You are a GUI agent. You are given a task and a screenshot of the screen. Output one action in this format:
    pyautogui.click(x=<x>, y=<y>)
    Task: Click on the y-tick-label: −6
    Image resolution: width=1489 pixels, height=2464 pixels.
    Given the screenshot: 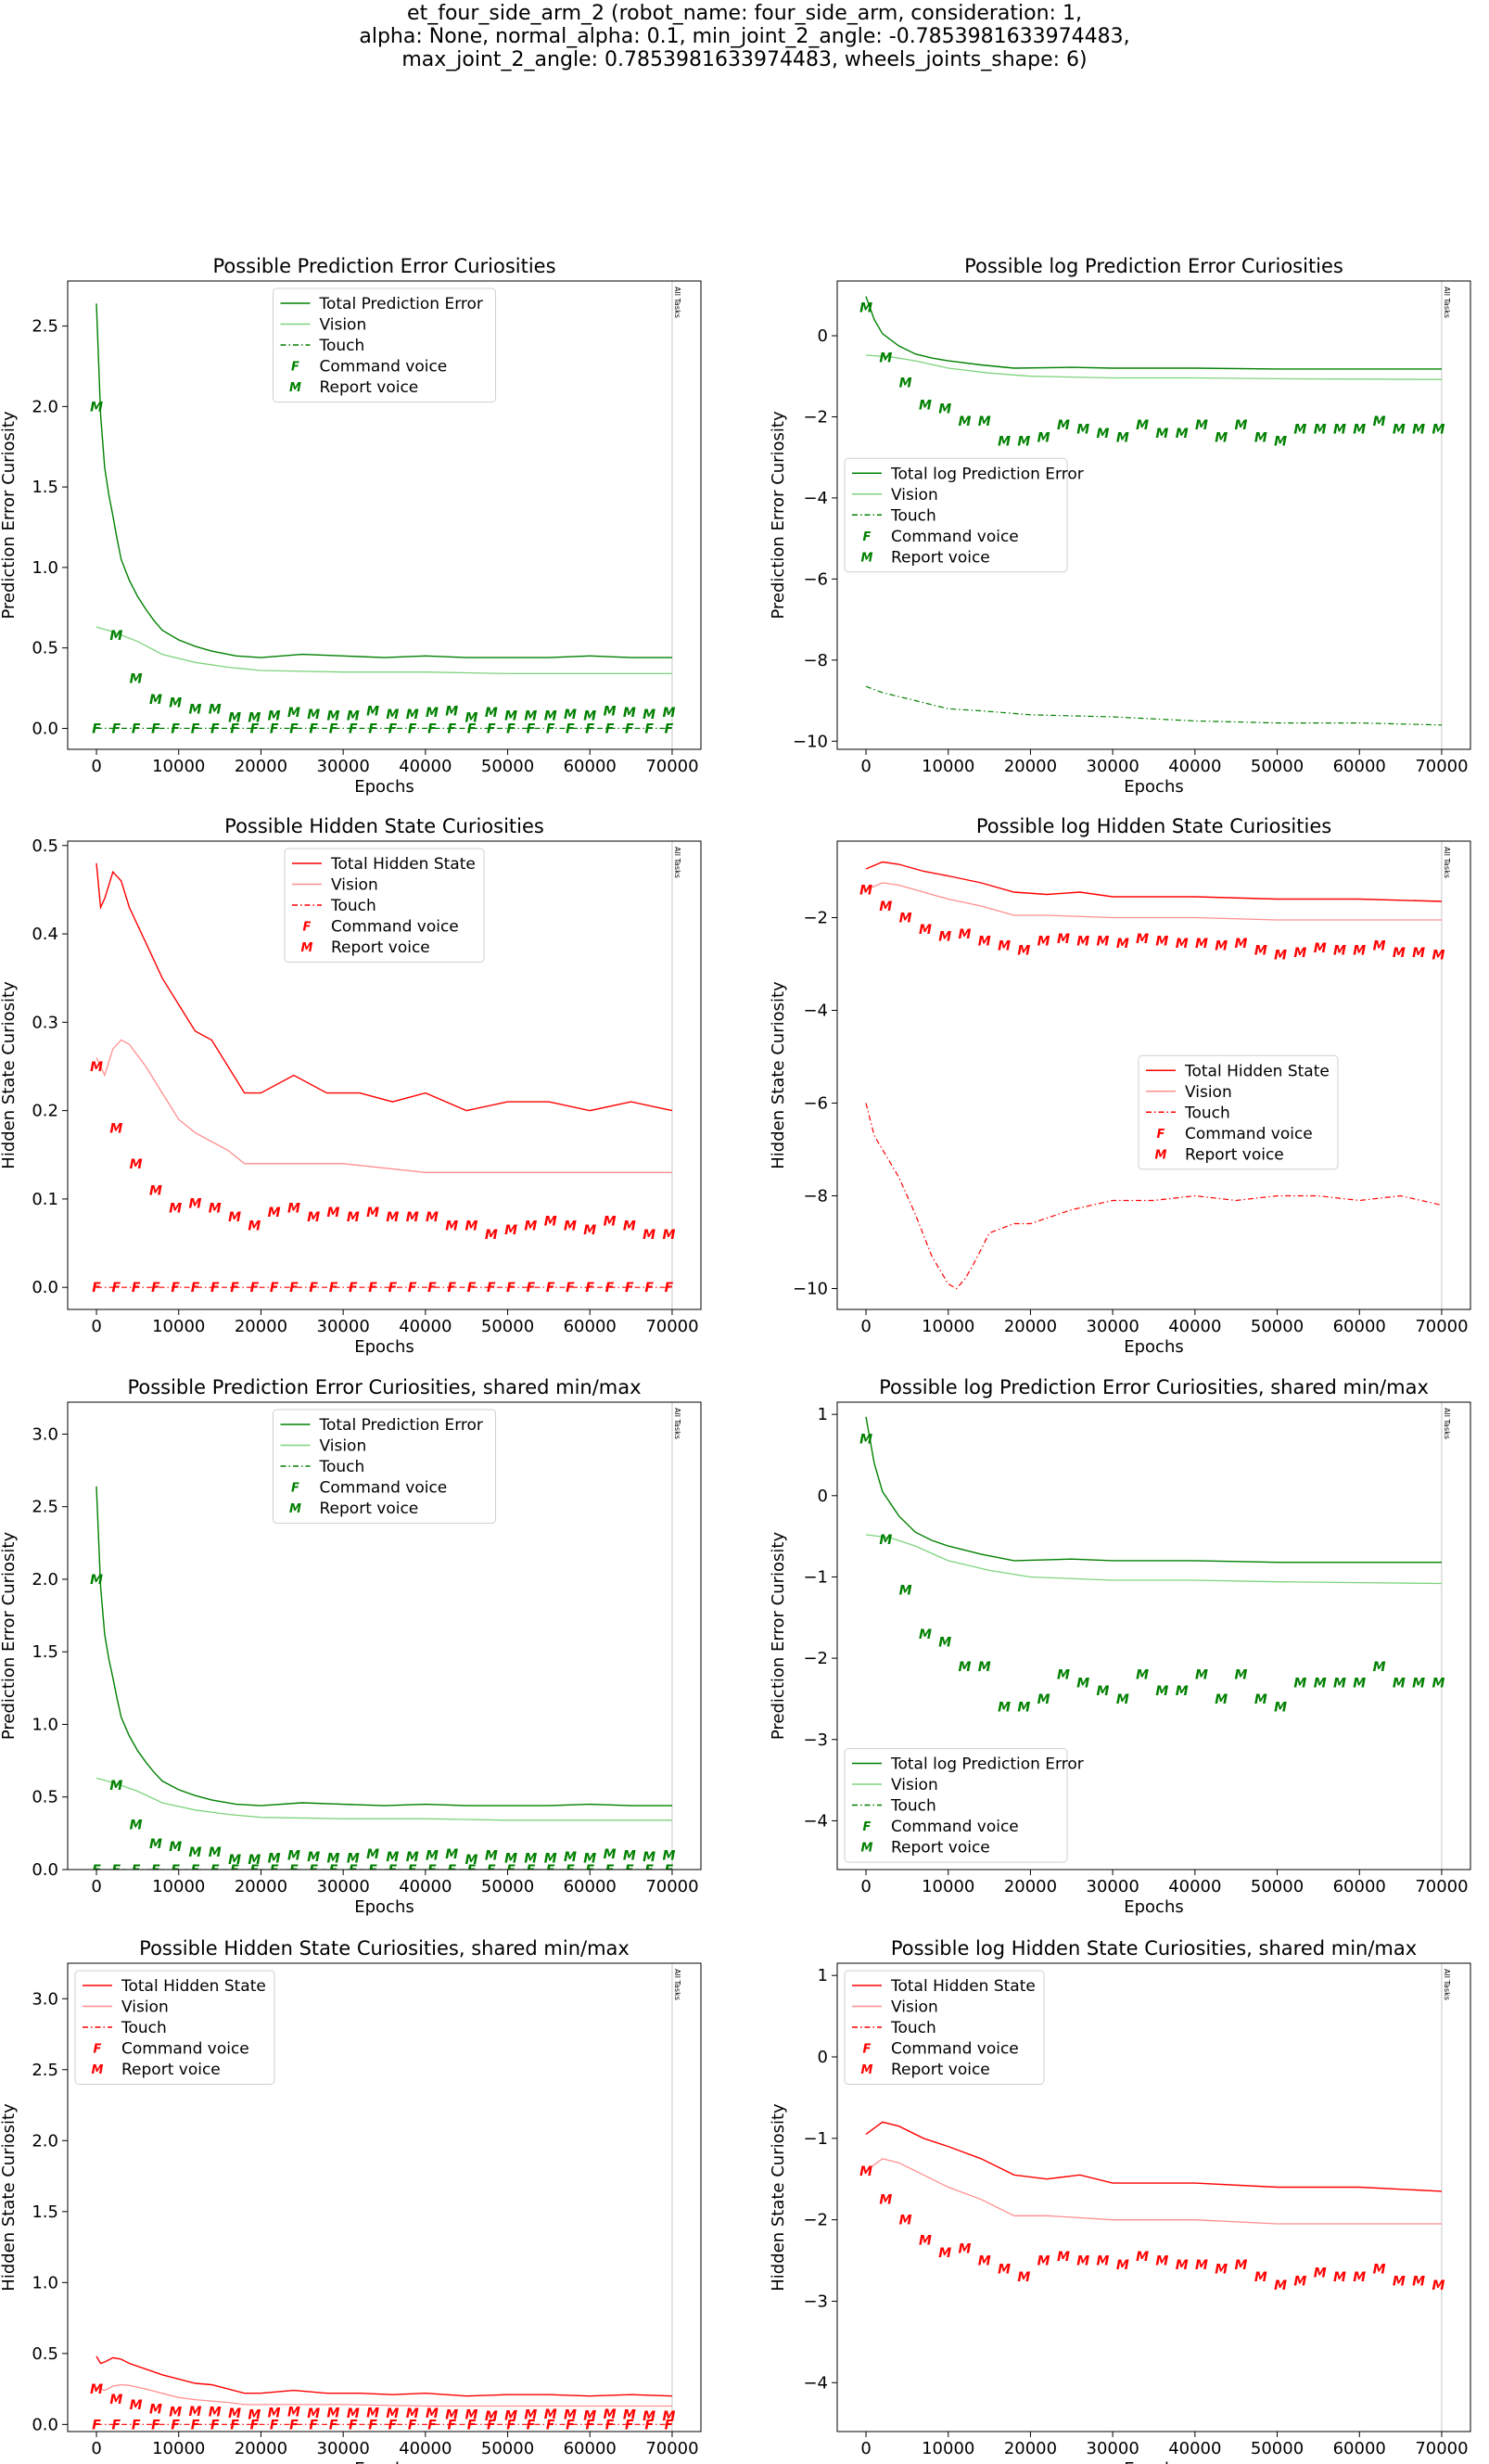 What is the action you would take?
    pyautogui.click(x=816, y=579)
    